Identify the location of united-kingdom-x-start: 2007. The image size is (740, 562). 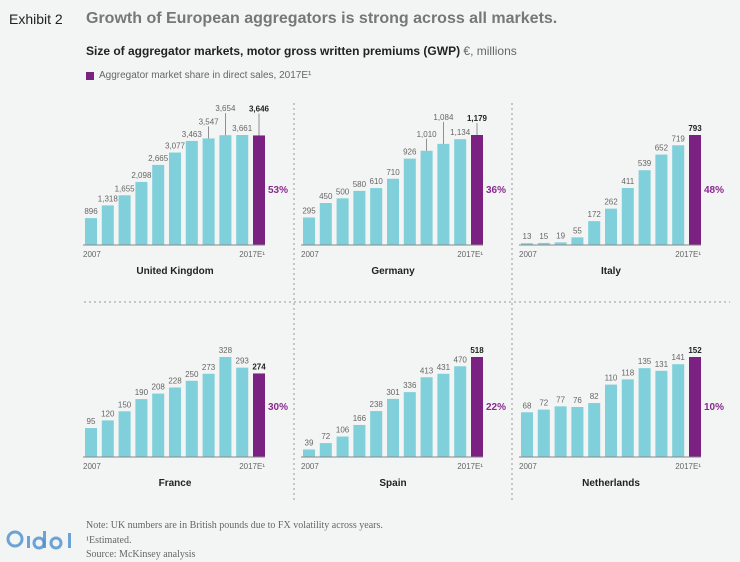
(92, 254).